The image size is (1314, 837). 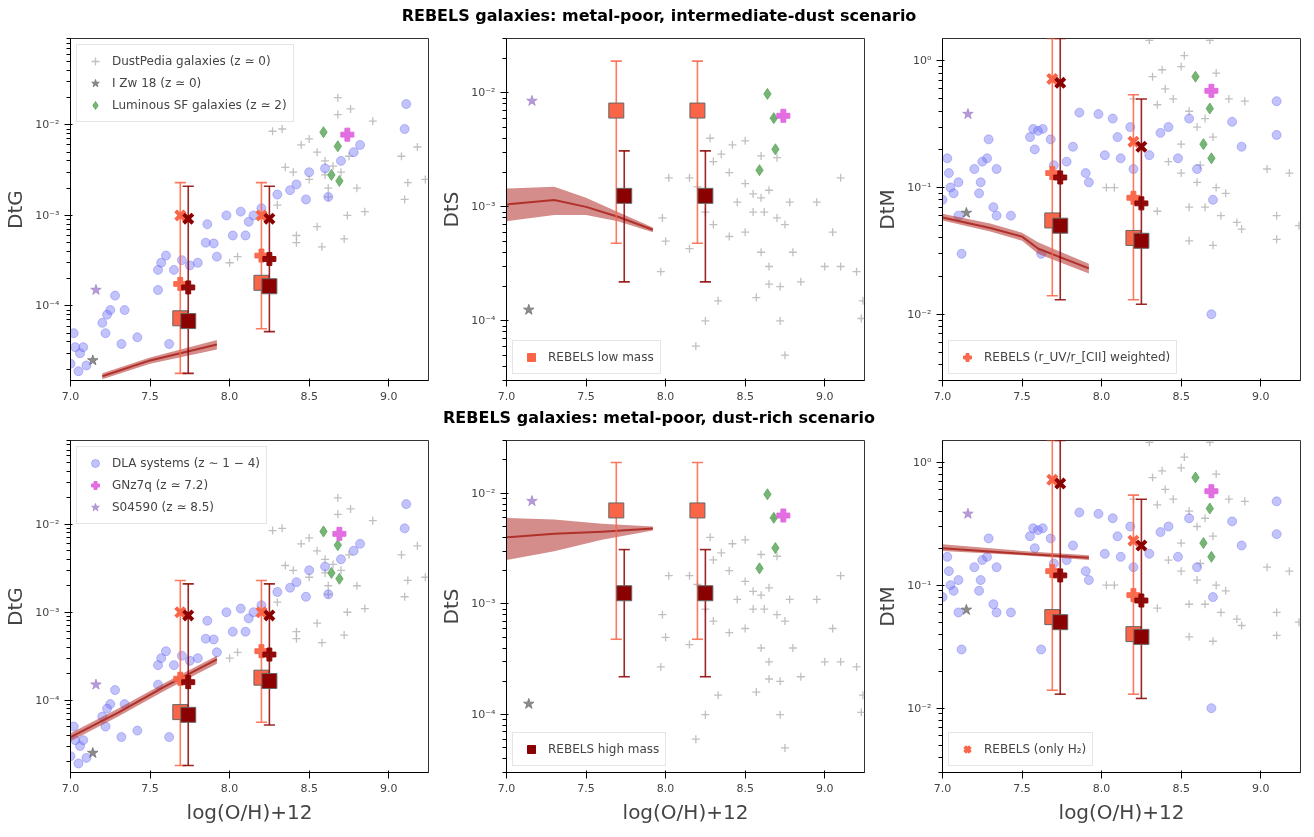 What do you see at coordinates (1035, 749) in the screenshot?
I see `legend-label: REBELS (only H₂)` at bounding box center [1035, 749].